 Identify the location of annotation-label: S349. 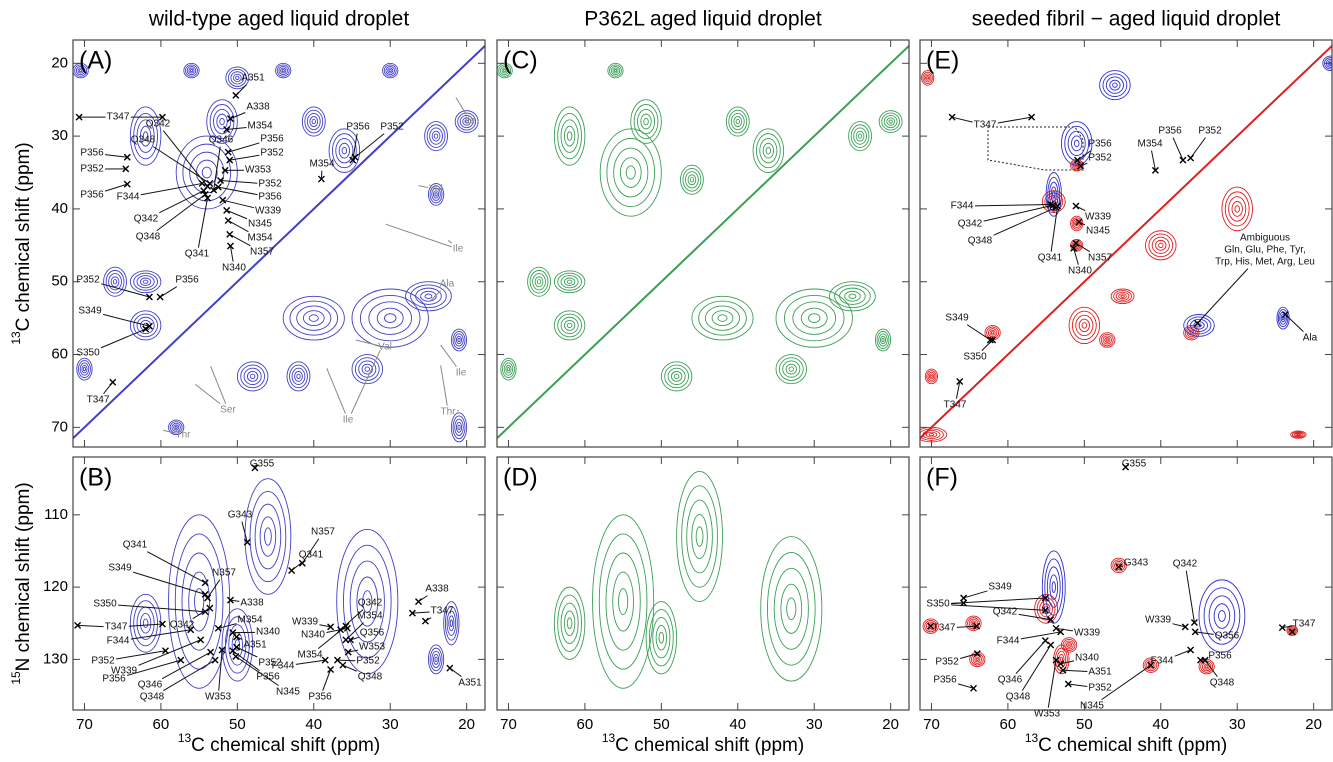
(1000, 587).